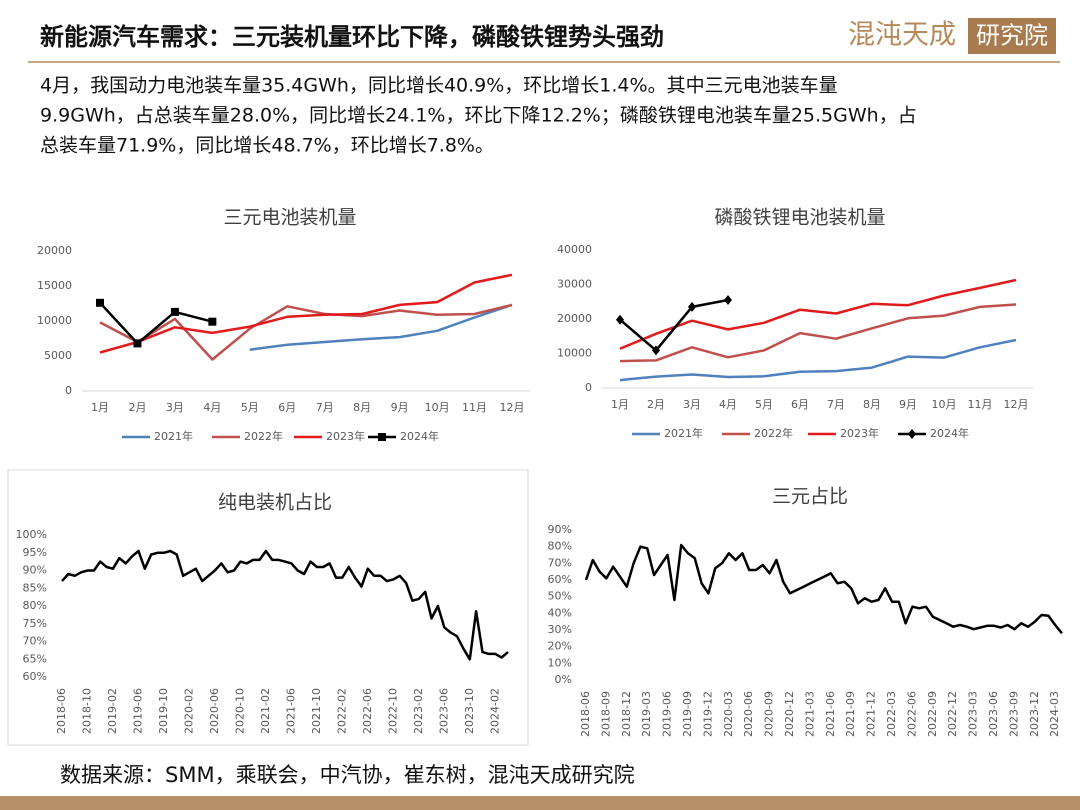 Image resolution: width=1080 pixels, height=810 pixels. Describe the element at coordinates (362, 407) in the screenshot. I see `x-tick-label: 8月` at that location.